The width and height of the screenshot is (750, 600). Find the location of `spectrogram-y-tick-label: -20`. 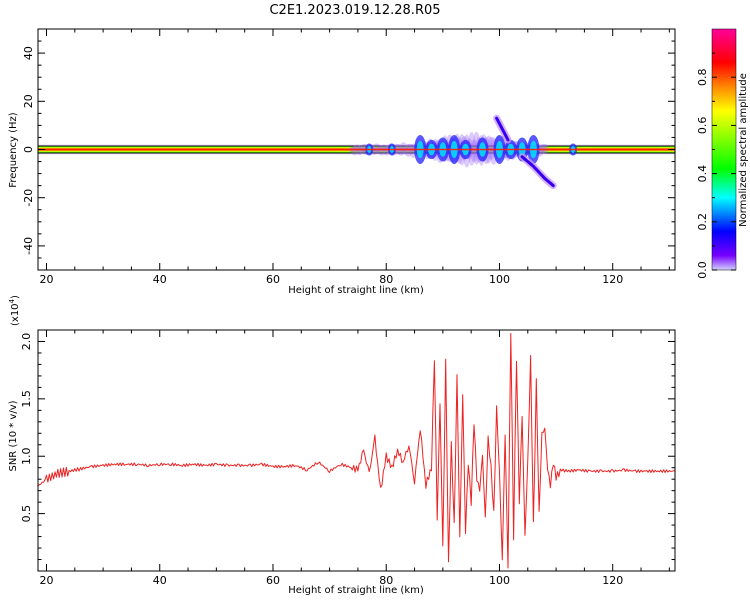

spectrogram-y-tick-label: -20 is located at coordinates (28, 198).